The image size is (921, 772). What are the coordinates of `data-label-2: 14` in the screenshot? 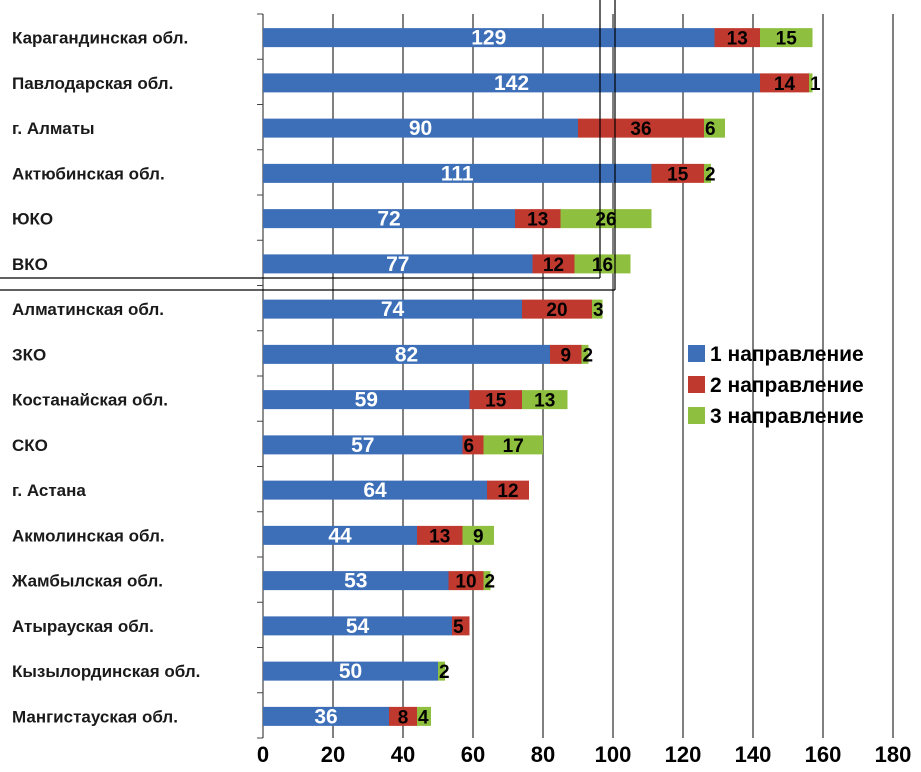 It's located at (785, 84).